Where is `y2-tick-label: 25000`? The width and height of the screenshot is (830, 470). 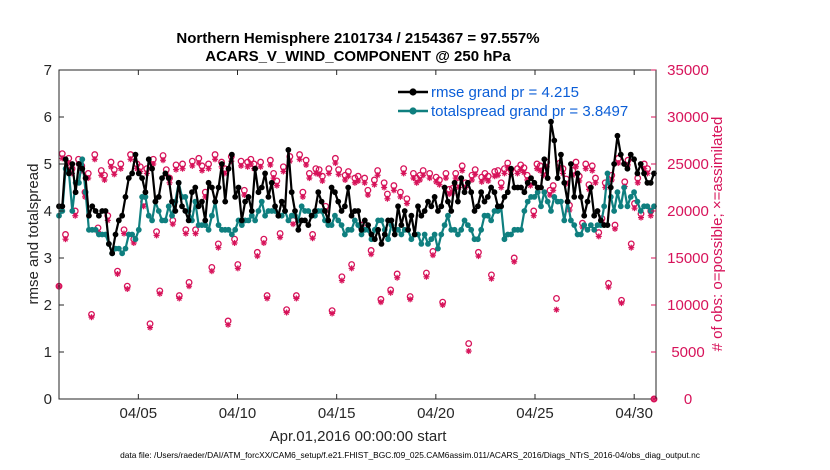
y2-tick-label: 25000 is located at coordinates (688, 164).